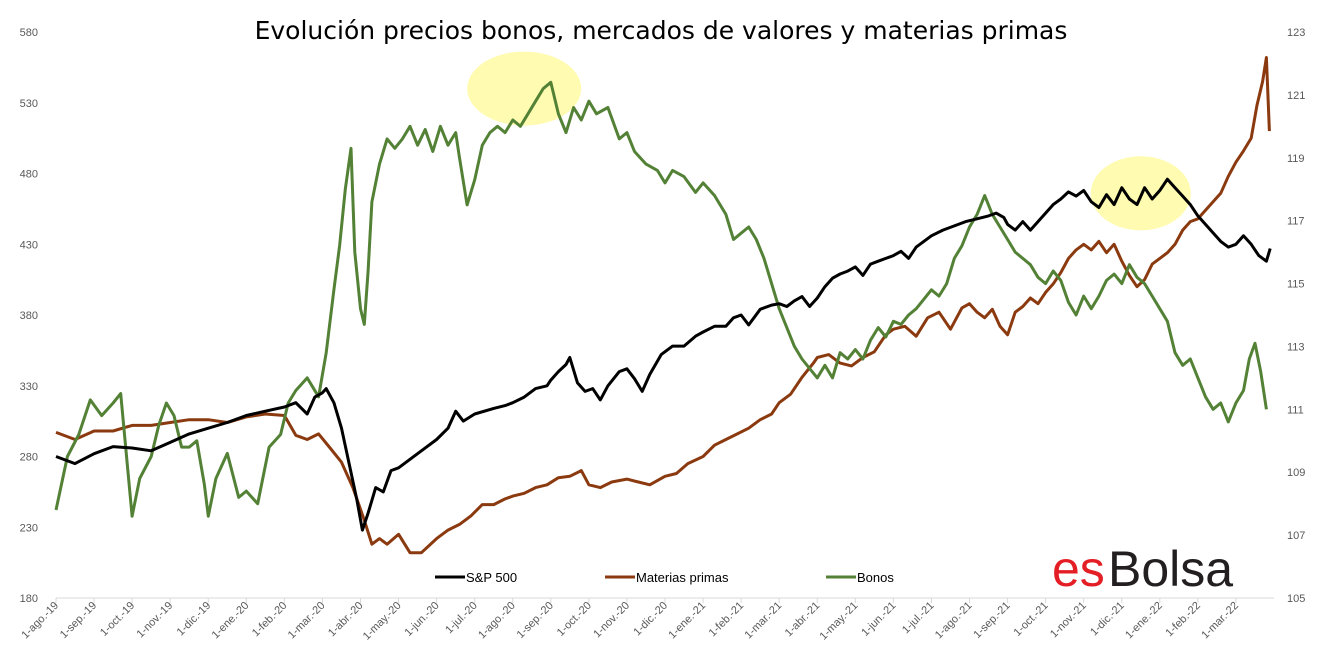 This screenshot has height=664, width=1322. Describe the element at coordinates (491, 577) in the screenshot. I see `legend-label: S&P 500` at that location.